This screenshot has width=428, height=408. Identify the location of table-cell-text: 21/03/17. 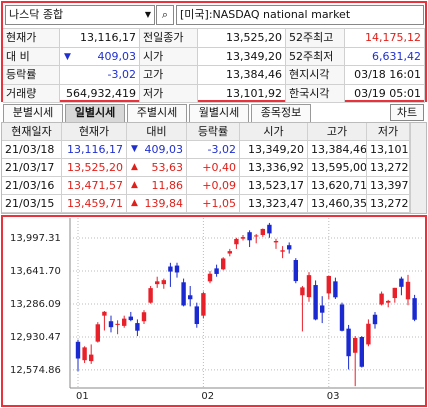
(30, 167).